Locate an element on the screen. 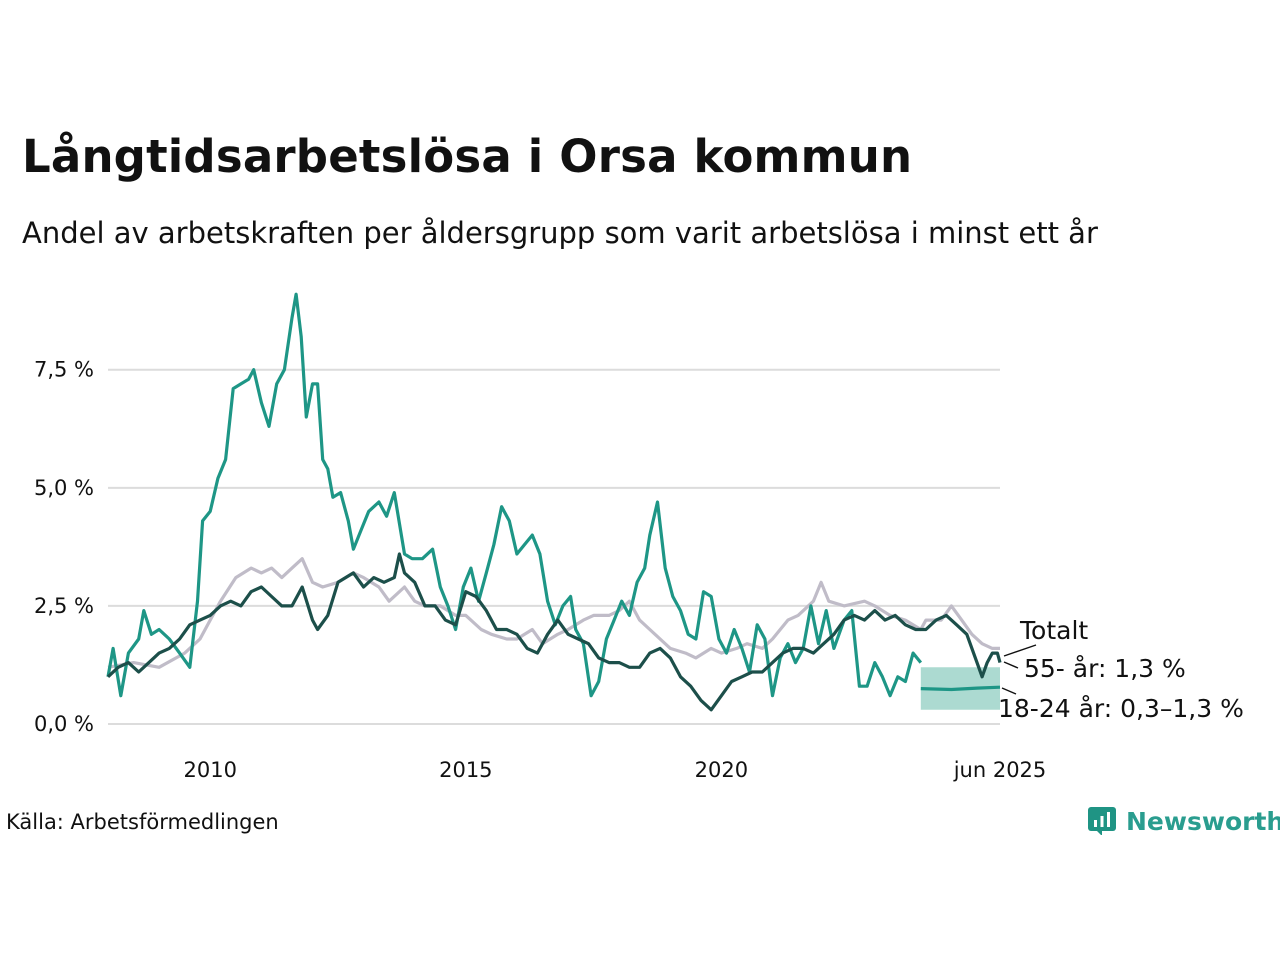 This screenshot has height=960, width=1280. y-tick-label: 2,5 % is located at coordinates (64, 606).